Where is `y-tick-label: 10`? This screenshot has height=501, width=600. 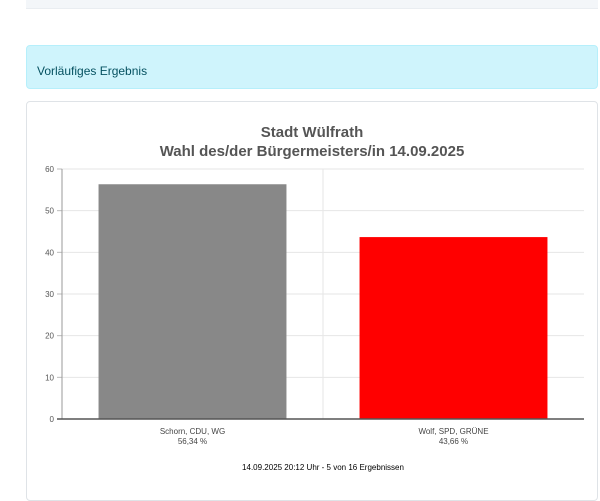 y-tick-label: 10 is located at coordinates (49, 377).